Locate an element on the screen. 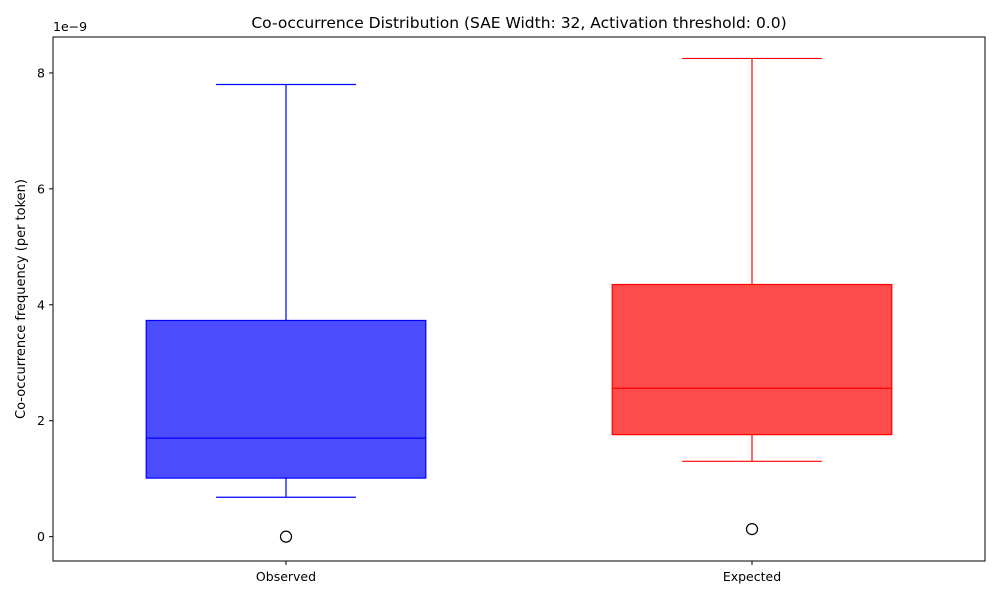 The image size is (1000, 600). y-tick-label: 8 is located at coordinates (41, 72).